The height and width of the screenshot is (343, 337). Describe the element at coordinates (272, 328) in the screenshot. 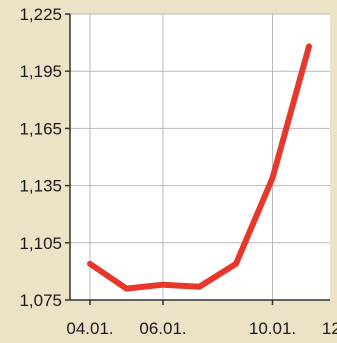

I see `x-tick-label: 10.01.` at that location.